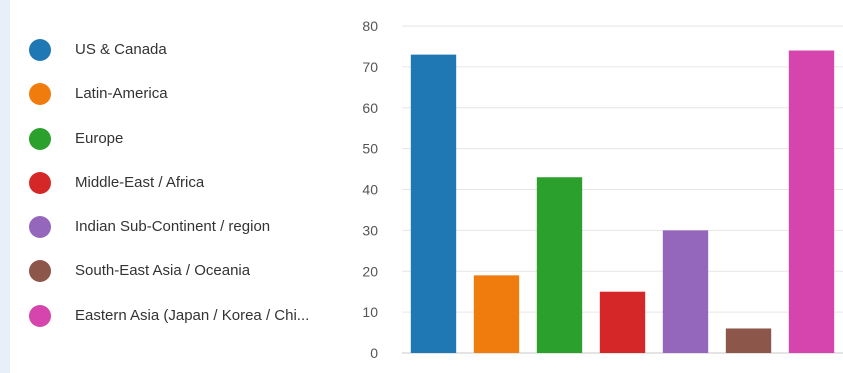  Describe the element at coordinates (370, 149) in the screenshot. I see `y-tick-label: 50` at that location.